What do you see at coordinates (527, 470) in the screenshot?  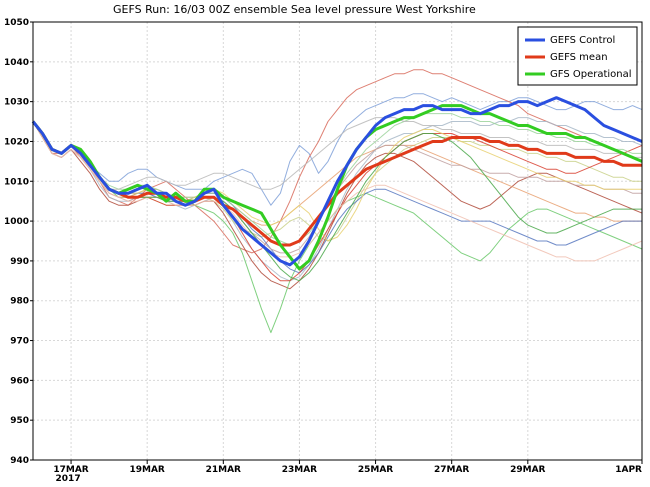 I see `x-tick-label: 29MAR` at bounding box center [527, 470].